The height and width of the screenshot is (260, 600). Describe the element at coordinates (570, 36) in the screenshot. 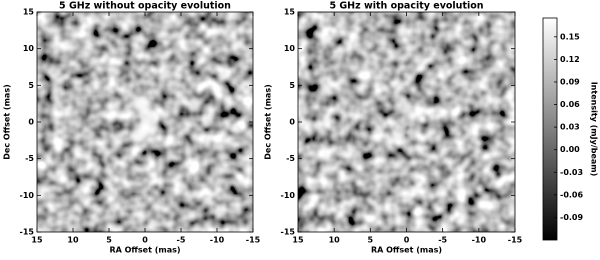

I see `colorbar-tick-label: 0.15` at that location.